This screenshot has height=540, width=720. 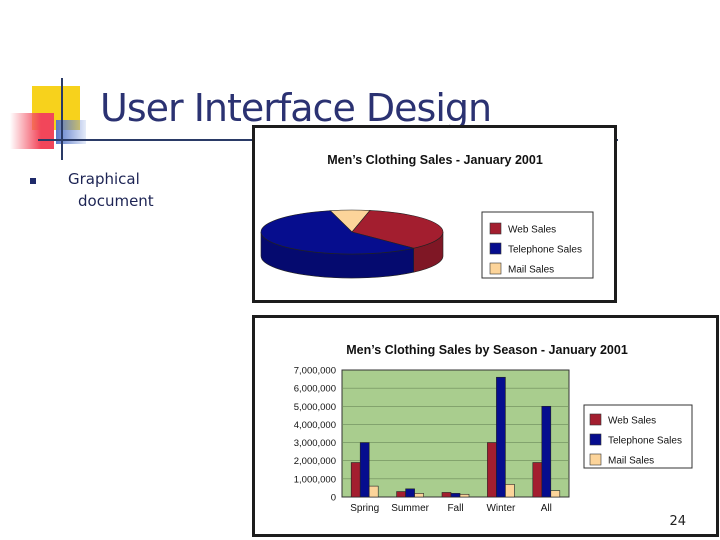 I want to click on deco-red-square, so click(x=32, y=131).